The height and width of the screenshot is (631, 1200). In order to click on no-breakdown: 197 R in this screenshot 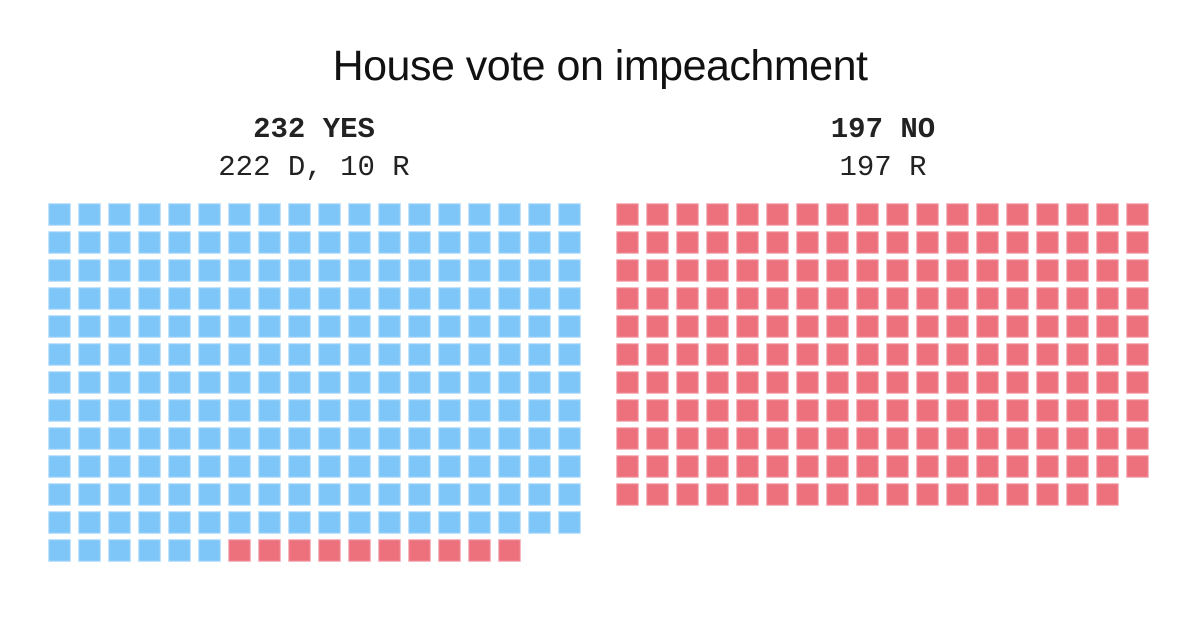, I will do `click(883, 167)`.